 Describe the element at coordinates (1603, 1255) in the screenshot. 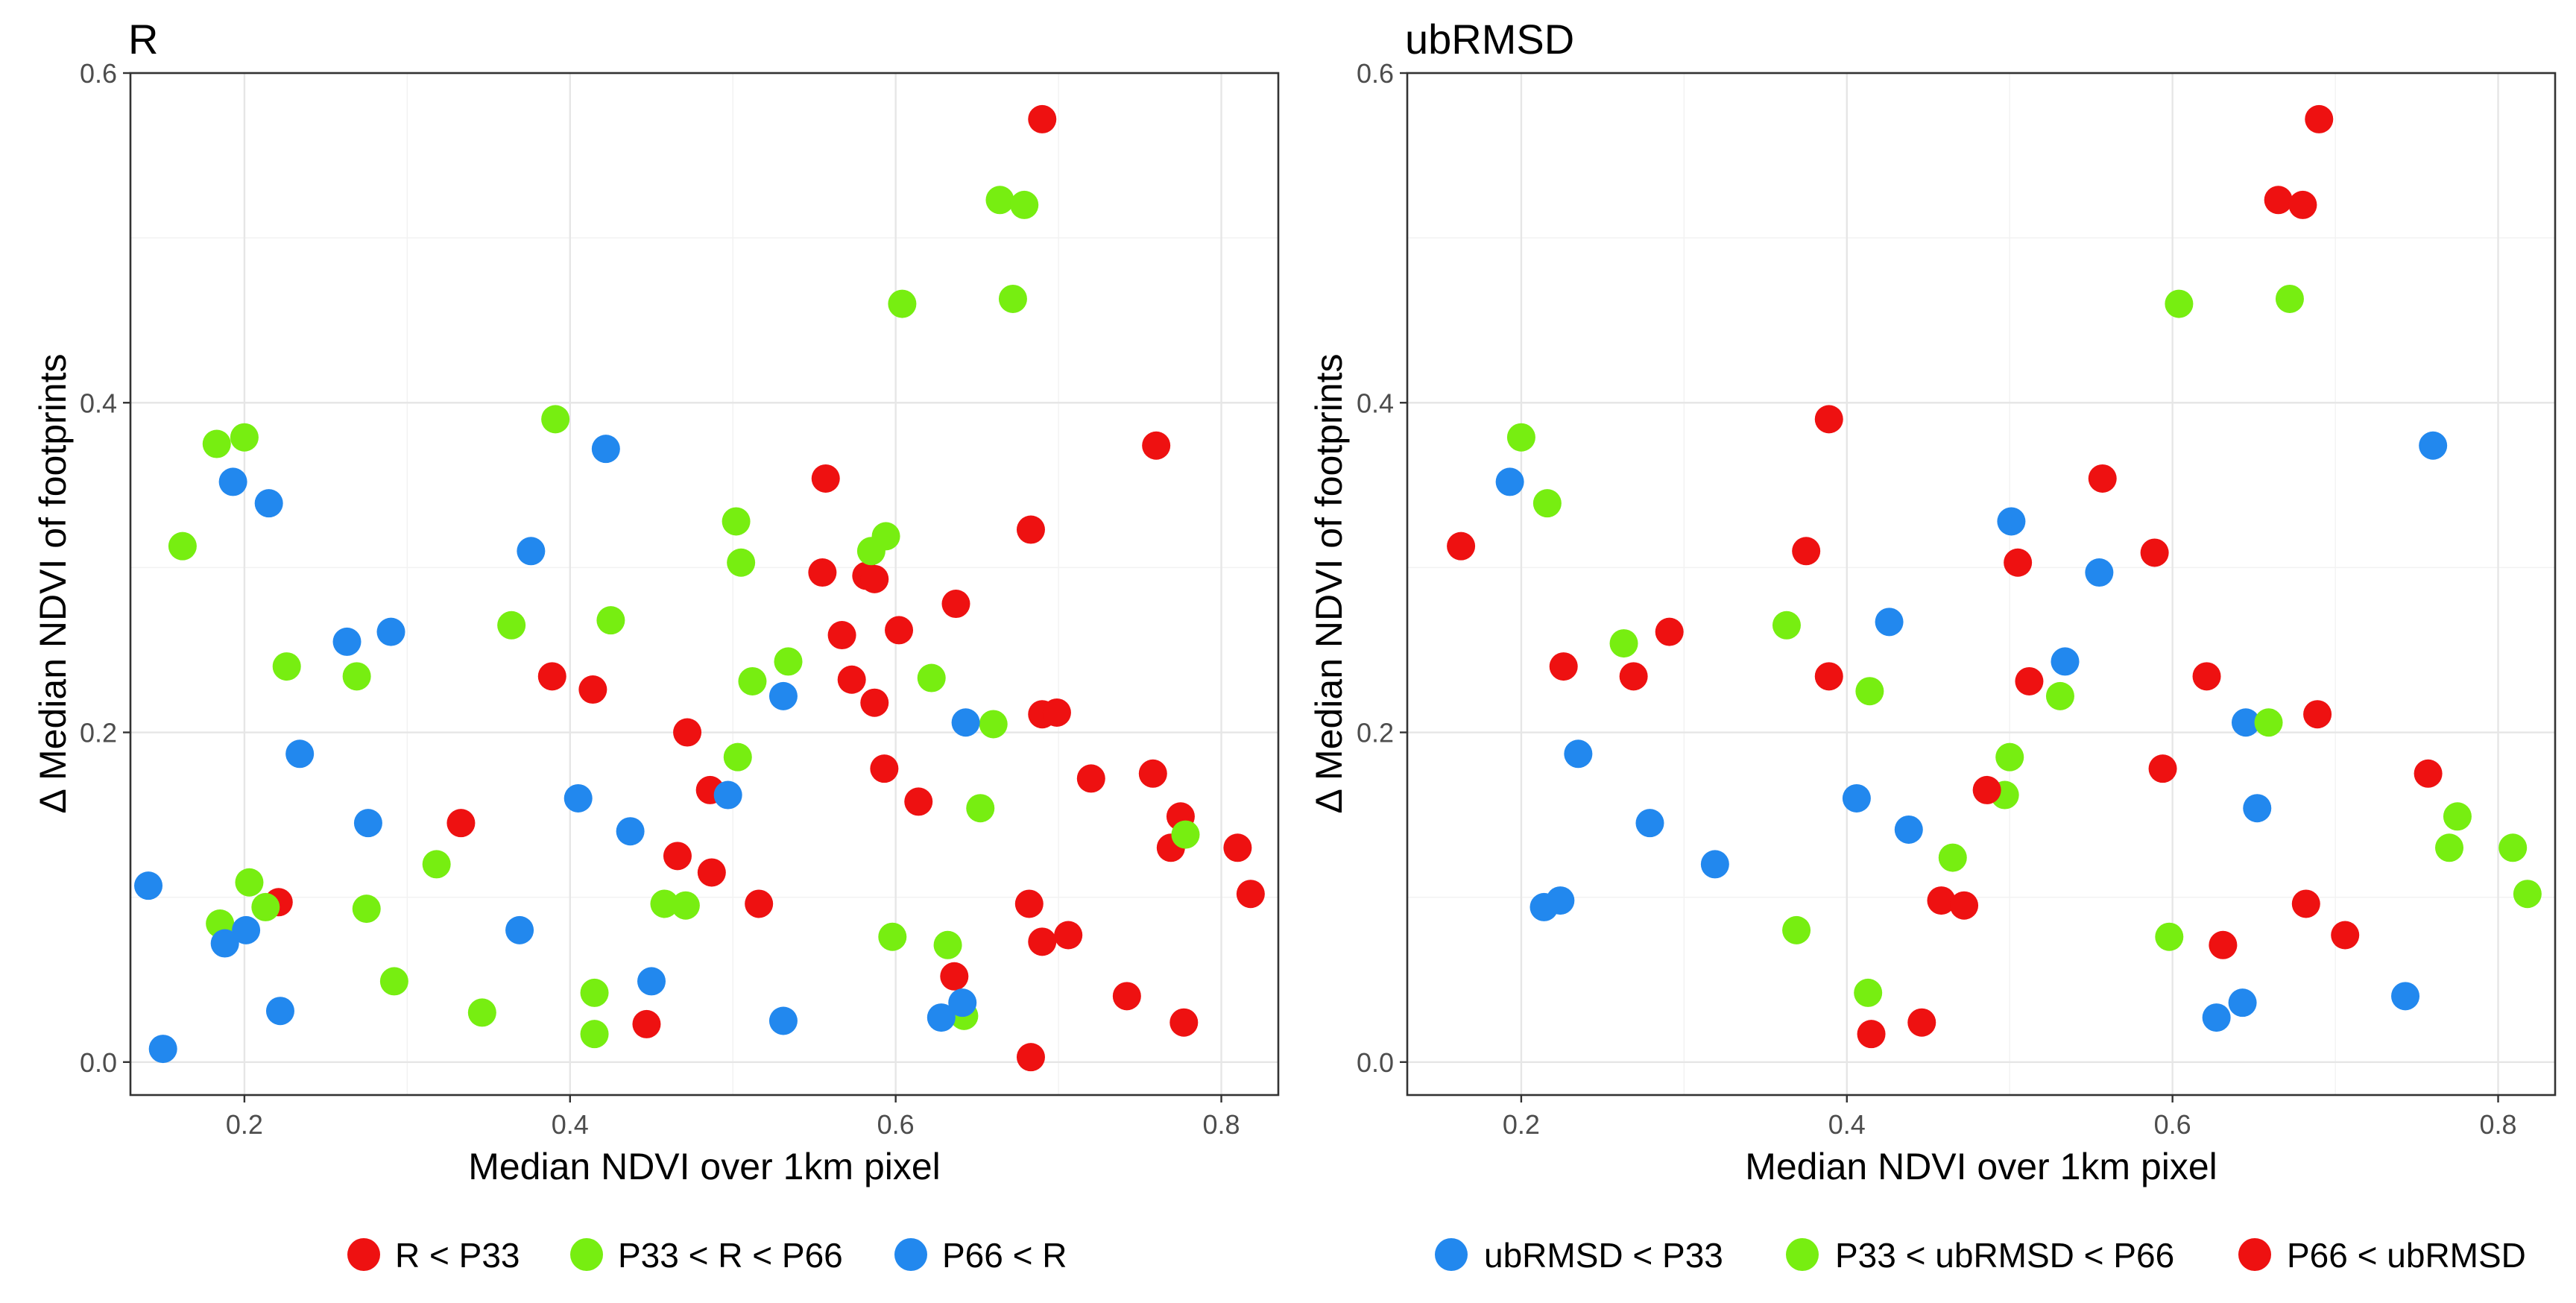

I see `legend-label-ubrmsd-below-p33: ubRMSD < P33` at that location.